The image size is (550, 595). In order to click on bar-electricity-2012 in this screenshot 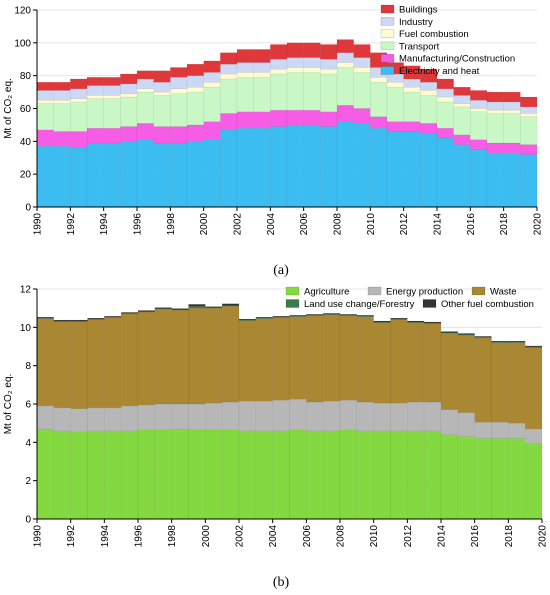, I will do `click(412, 169)`.